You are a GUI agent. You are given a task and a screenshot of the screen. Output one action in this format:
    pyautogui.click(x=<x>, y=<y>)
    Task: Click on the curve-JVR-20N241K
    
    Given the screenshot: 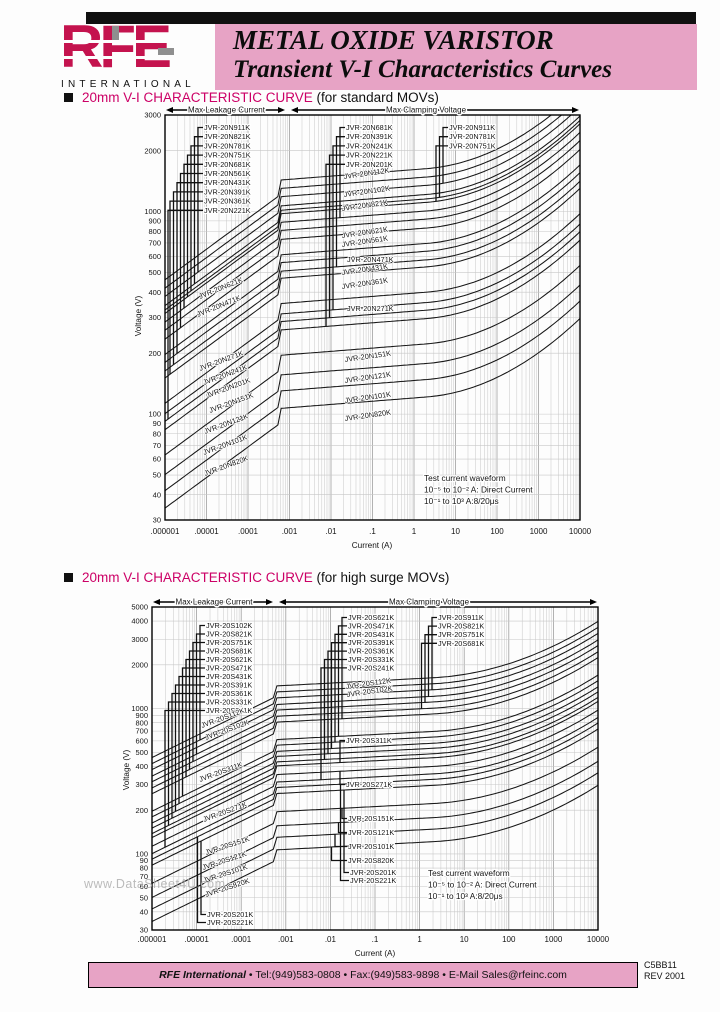 What is the action you would take?
    pyautogui.click(x=372, y=319)
    